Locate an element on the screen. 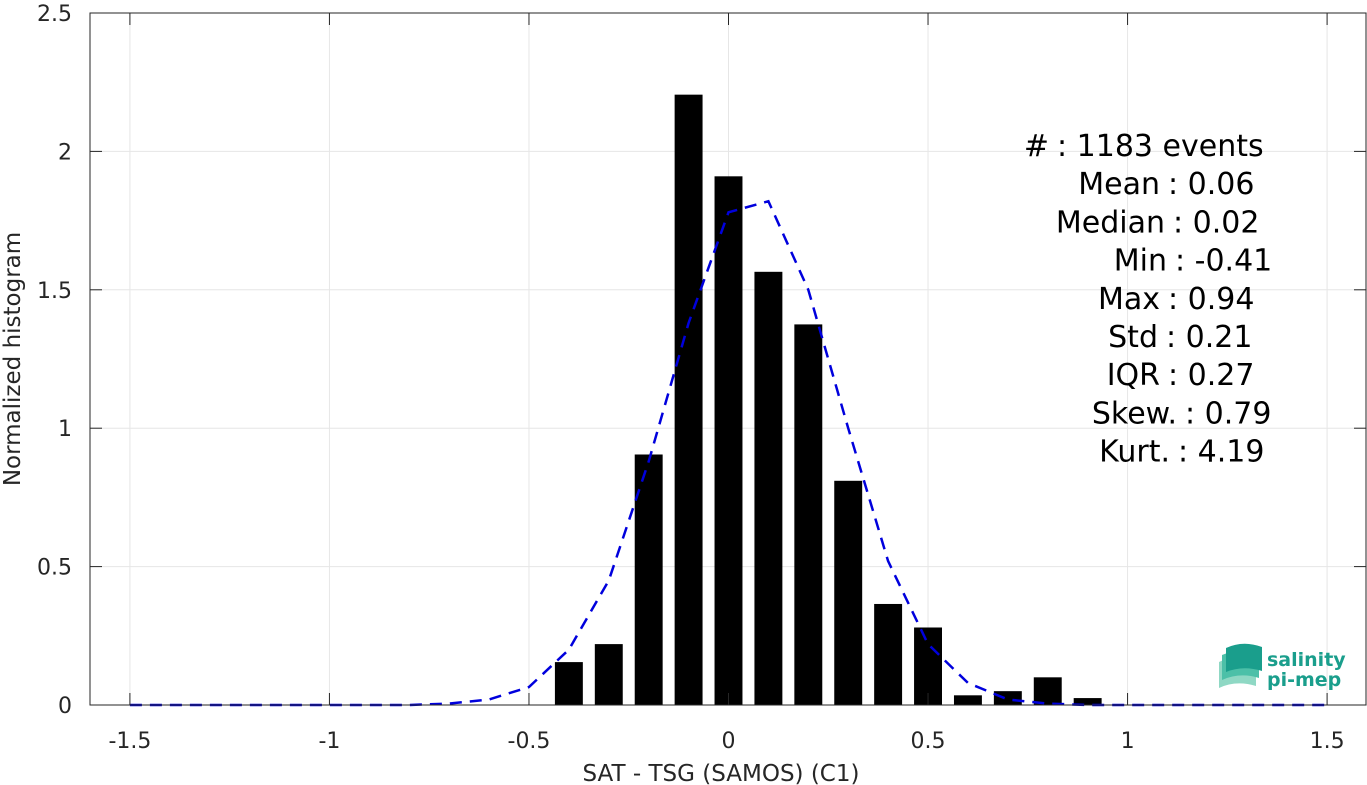  stat-label: Mean is located at coordinates (1119, 184).